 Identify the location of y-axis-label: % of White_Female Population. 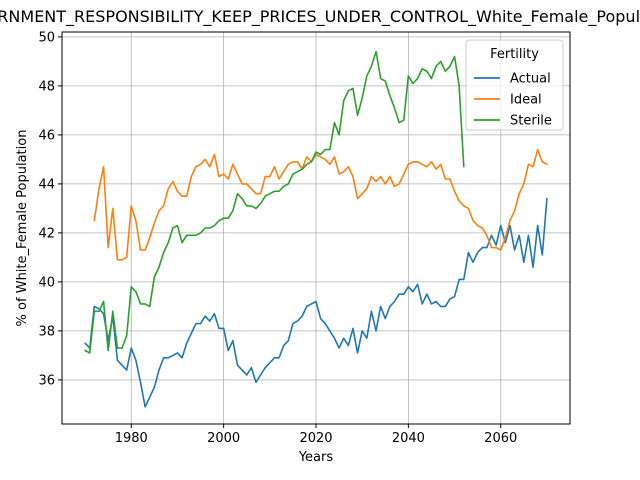
(22, 228).